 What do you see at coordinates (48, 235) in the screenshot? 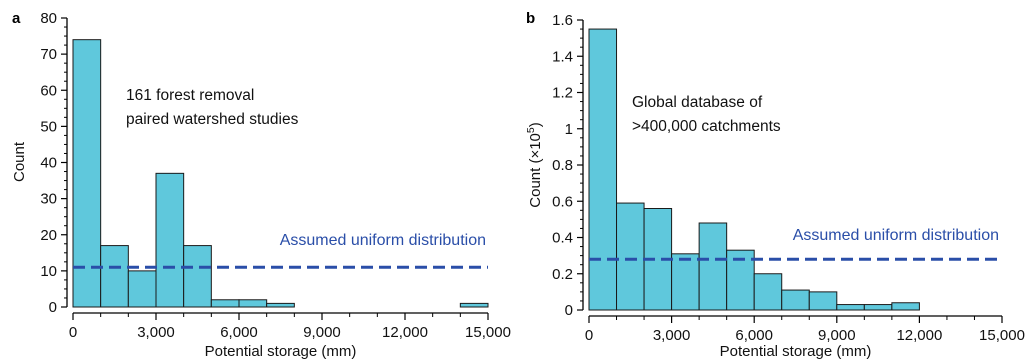
I see `y-tick-label: 20` at bounding box center [48, 235].